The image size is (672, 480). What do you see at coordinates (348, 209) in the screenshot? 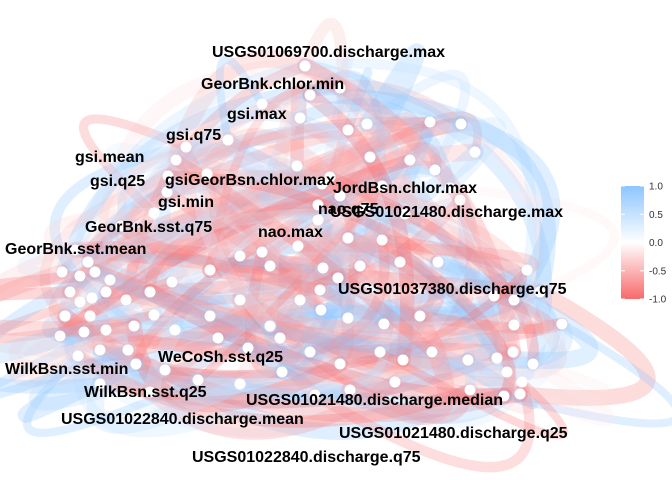
I see `node-label: nao.q75` at bounding box center [348, 209].